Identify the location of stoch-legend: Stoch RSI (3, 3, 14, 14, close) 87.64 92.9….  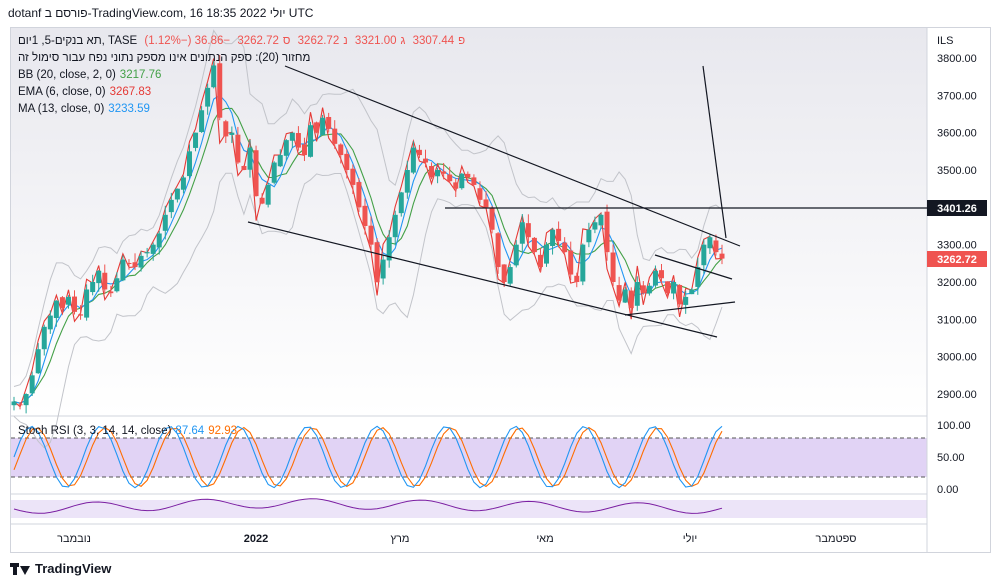
(129, 431).